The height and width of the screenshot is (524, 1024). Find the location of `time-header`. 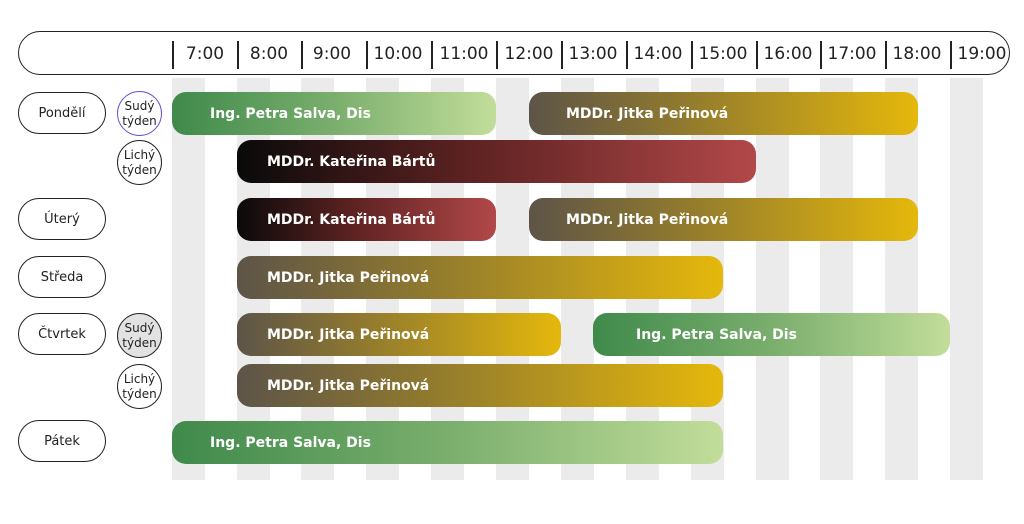

time-header is located at coordinates (514, 53).